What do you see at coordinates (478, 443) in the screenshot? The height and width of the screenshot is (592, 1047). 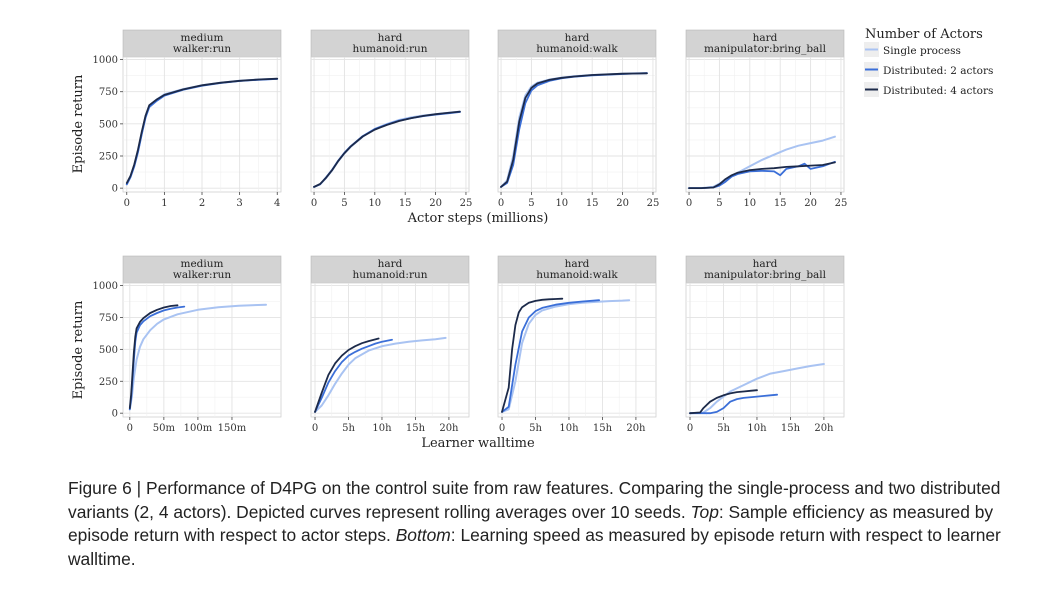 I see `x-axis-label: Learner walltime` at bounding box center [478, 443].